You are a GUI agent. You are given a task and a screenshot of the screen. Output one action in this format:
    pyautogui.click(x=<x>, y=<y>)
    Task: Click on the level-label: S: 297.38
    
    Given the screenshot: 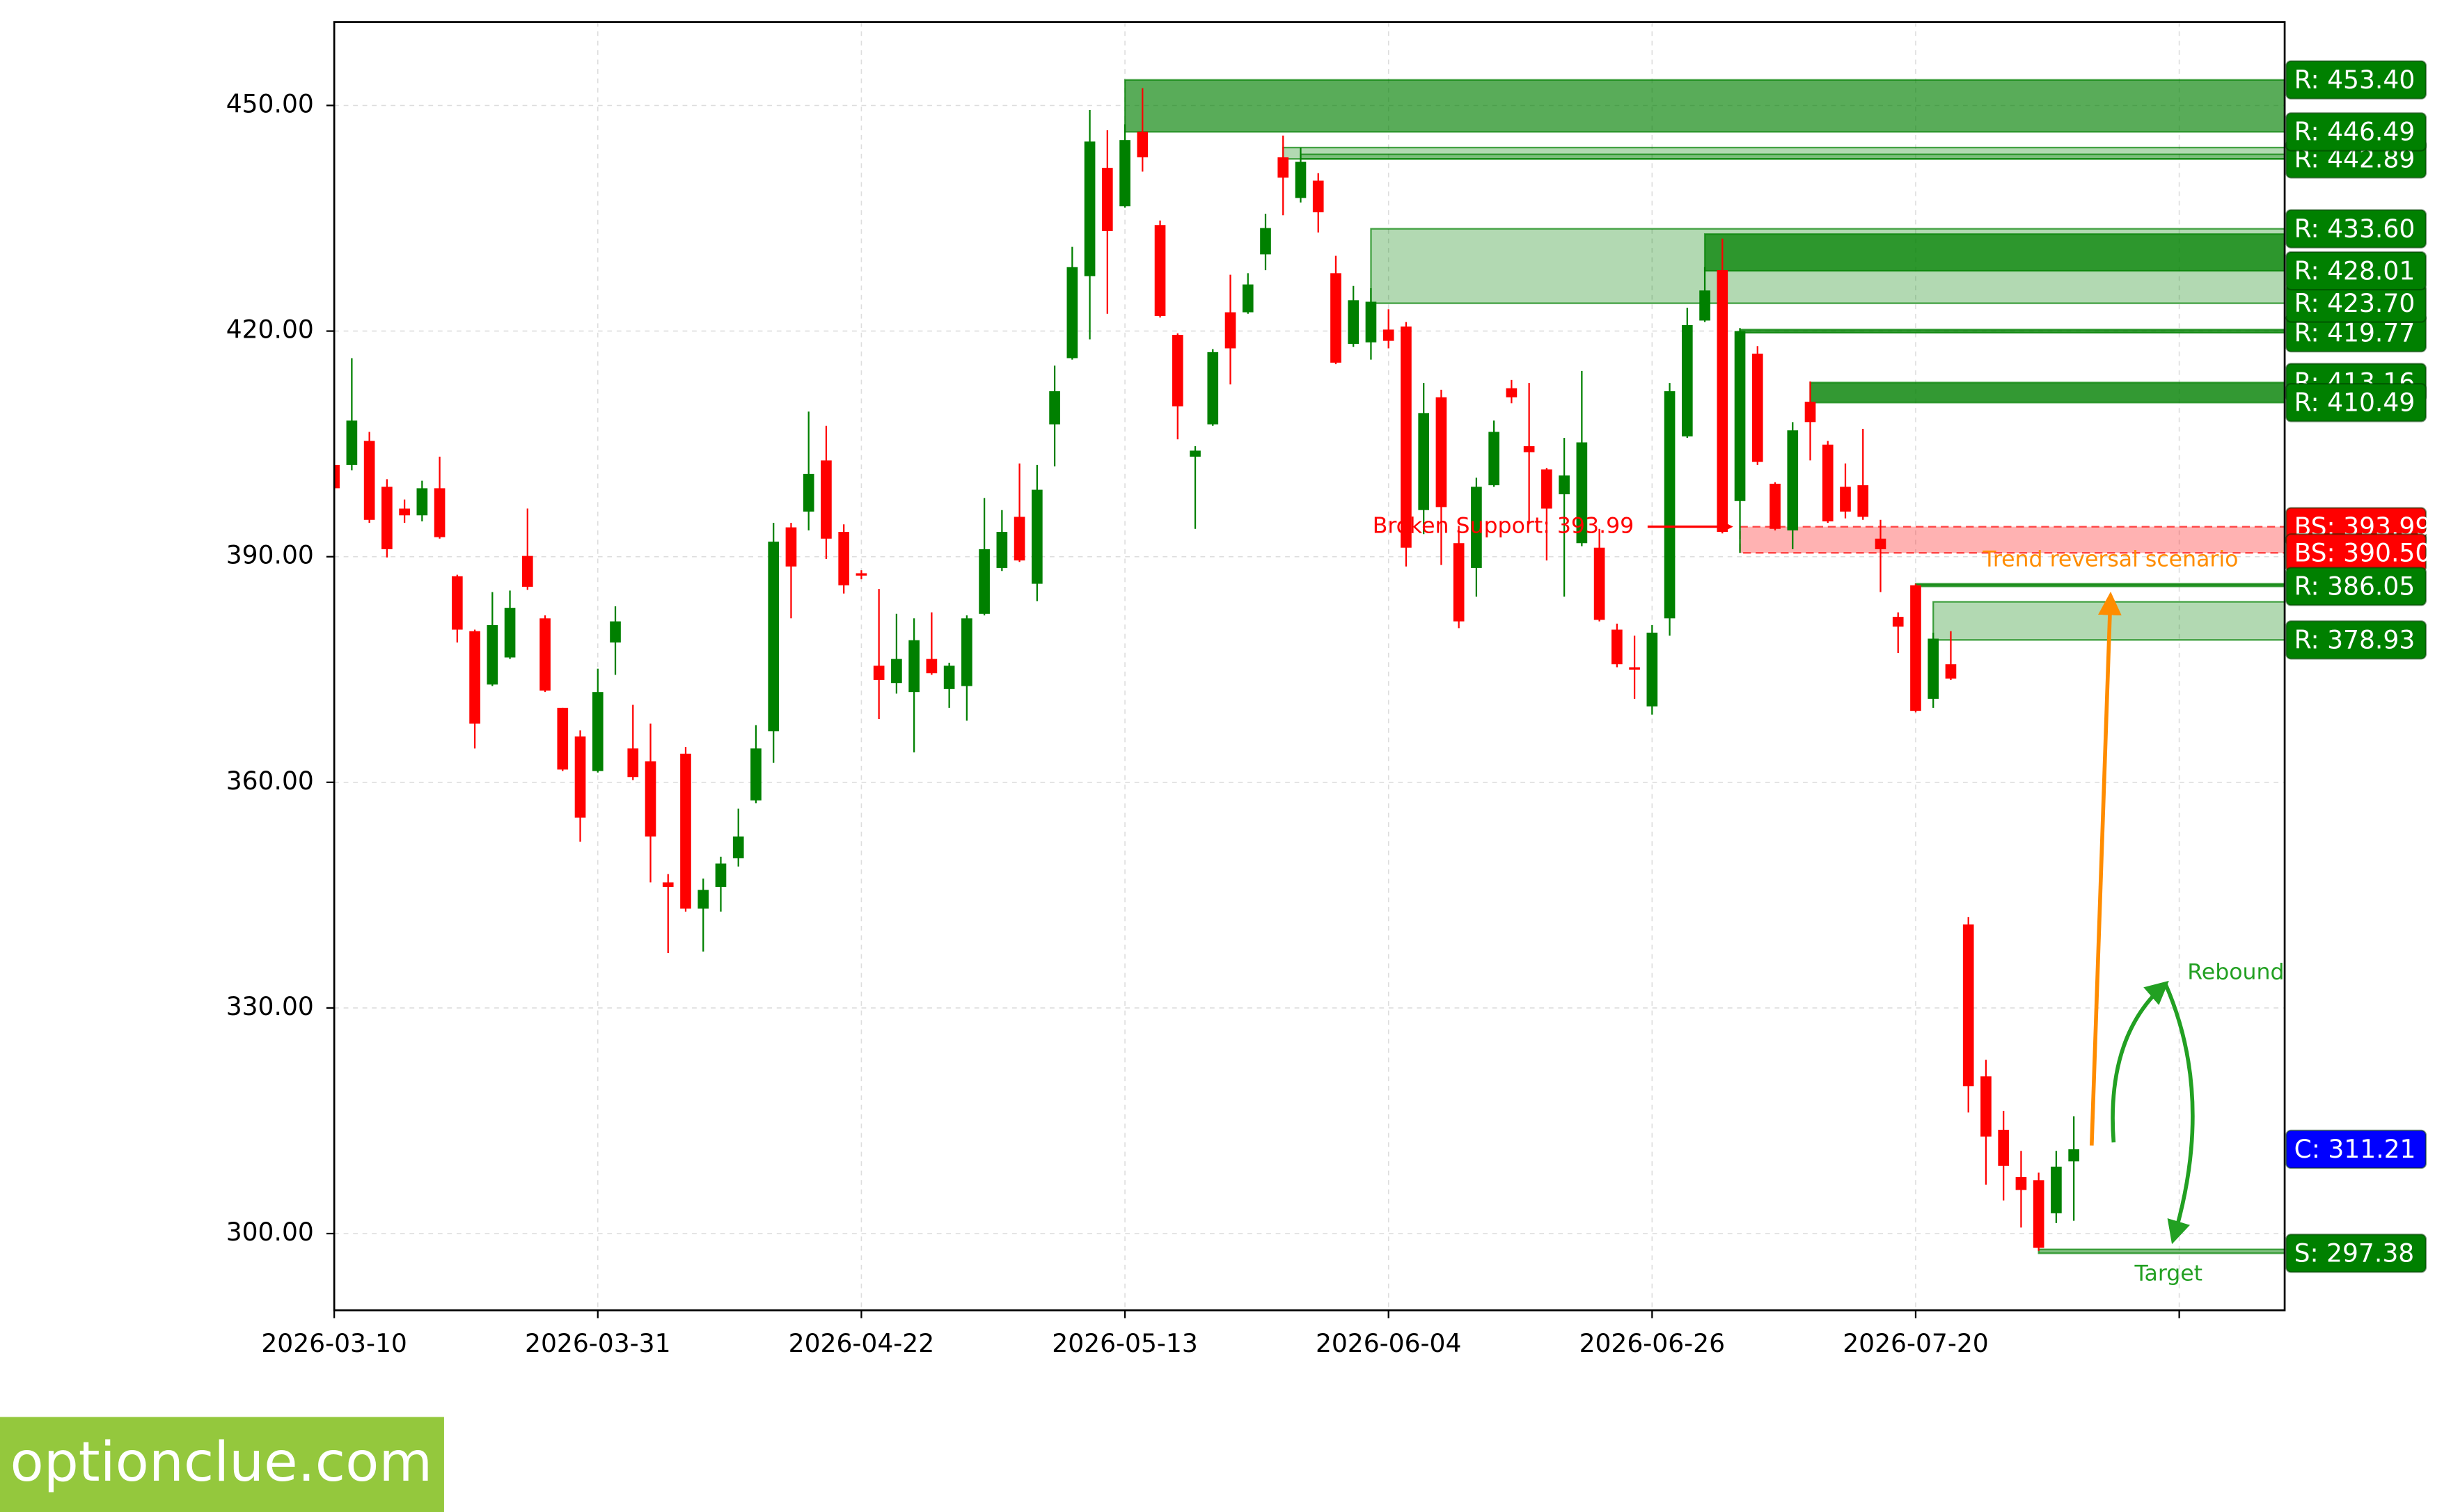 What is the action you would take?
    pyautogui.click(x=2354, y=1253)
    